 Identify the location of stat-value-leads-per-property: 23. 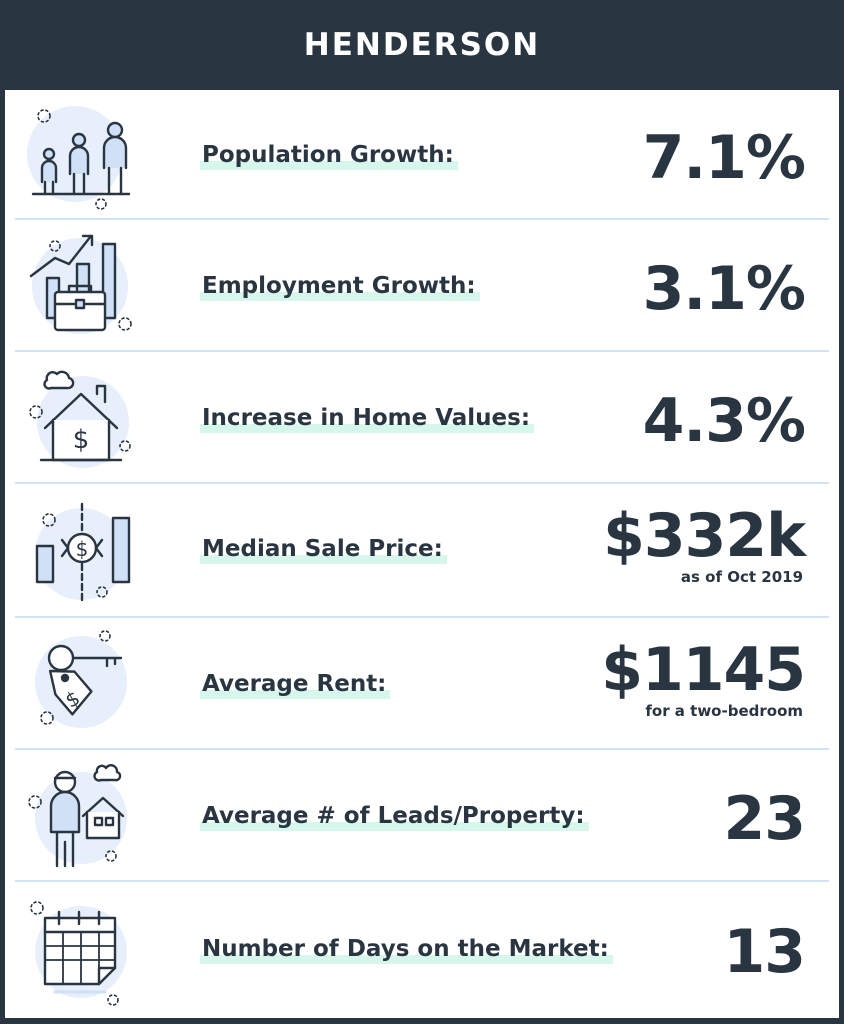
(764, 819).